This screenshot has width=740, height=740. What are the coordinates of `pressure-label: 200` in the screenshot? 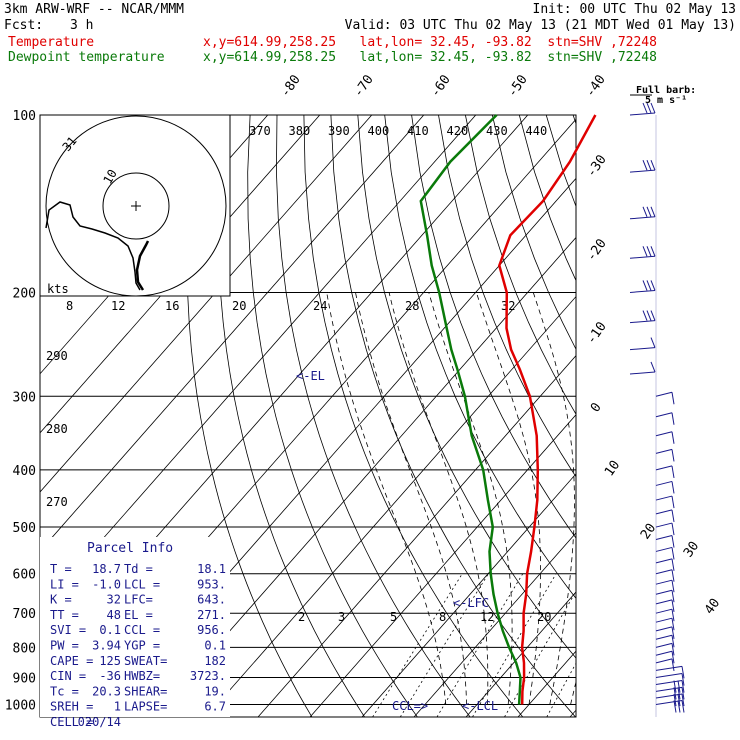 It's located at (24, 293).